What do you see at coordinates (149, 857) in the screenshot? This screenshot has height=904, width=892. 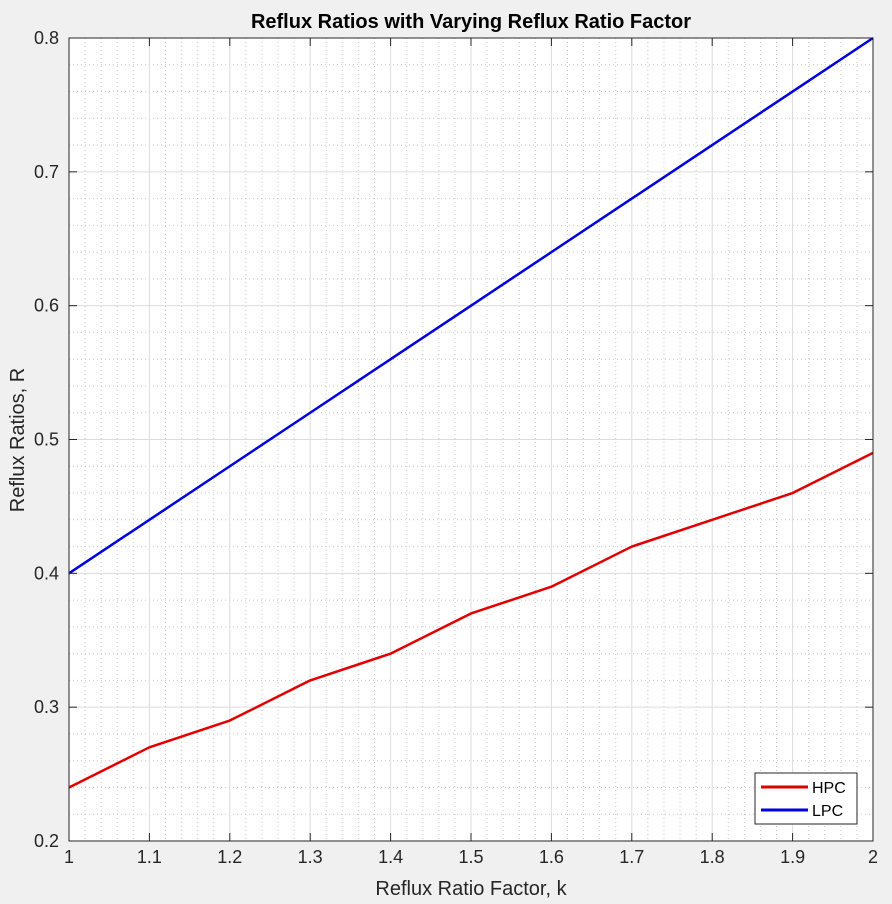 I see `x-tick-label: 1.1` at bounding box center [149, 857].